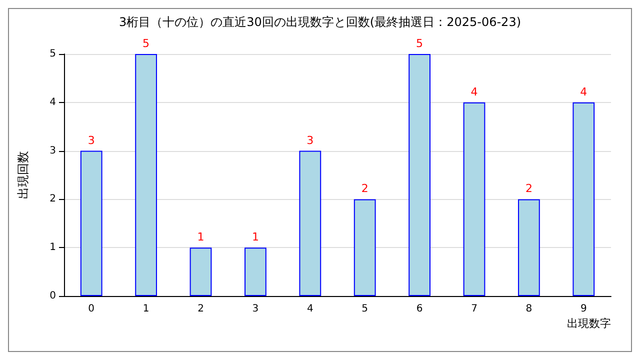 This screenshot has width=640, height=360. I want to click on y-tick-label: 3, so click(53, 150).